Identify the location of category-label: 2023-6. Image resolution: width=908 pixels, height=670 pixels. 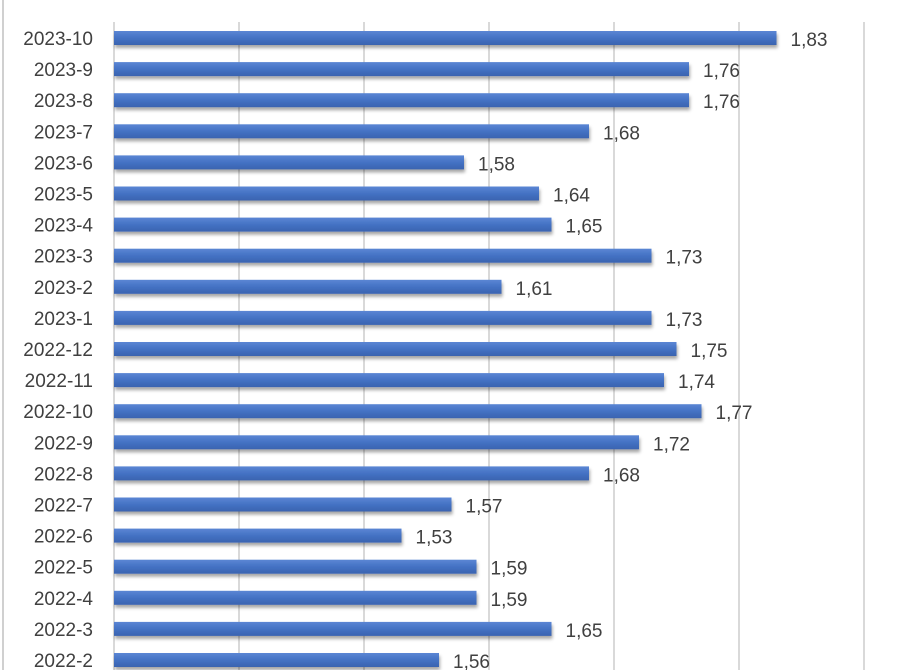
(63, 163).